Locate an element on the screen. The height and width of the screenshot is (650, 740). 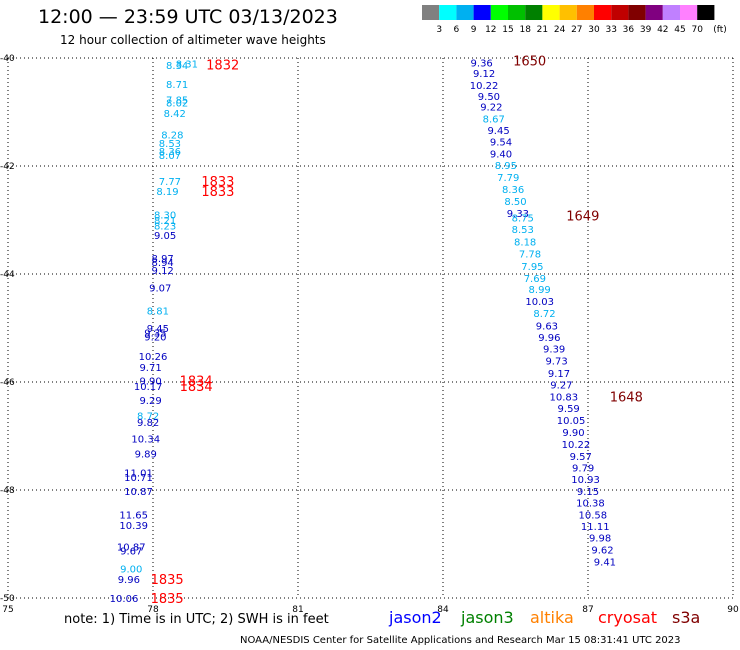
colorbar-label: 42 is located at coordinates (662, 30).